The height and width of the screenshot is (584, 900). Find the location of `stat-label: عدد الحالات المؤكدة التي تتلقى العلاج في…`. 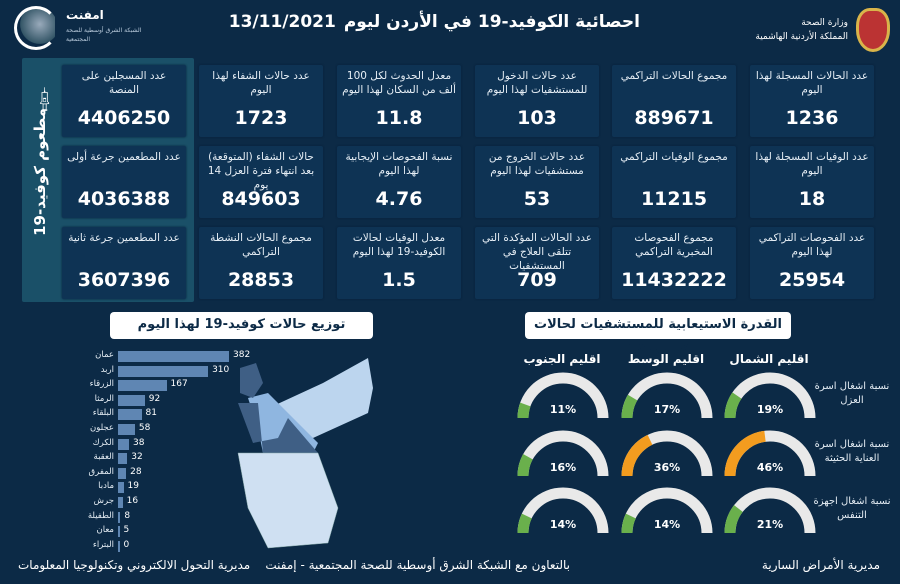

stat-label: عدد الحالات المؤكدة التي تتلقى العلاج في… is located at coordinates (537, 252).